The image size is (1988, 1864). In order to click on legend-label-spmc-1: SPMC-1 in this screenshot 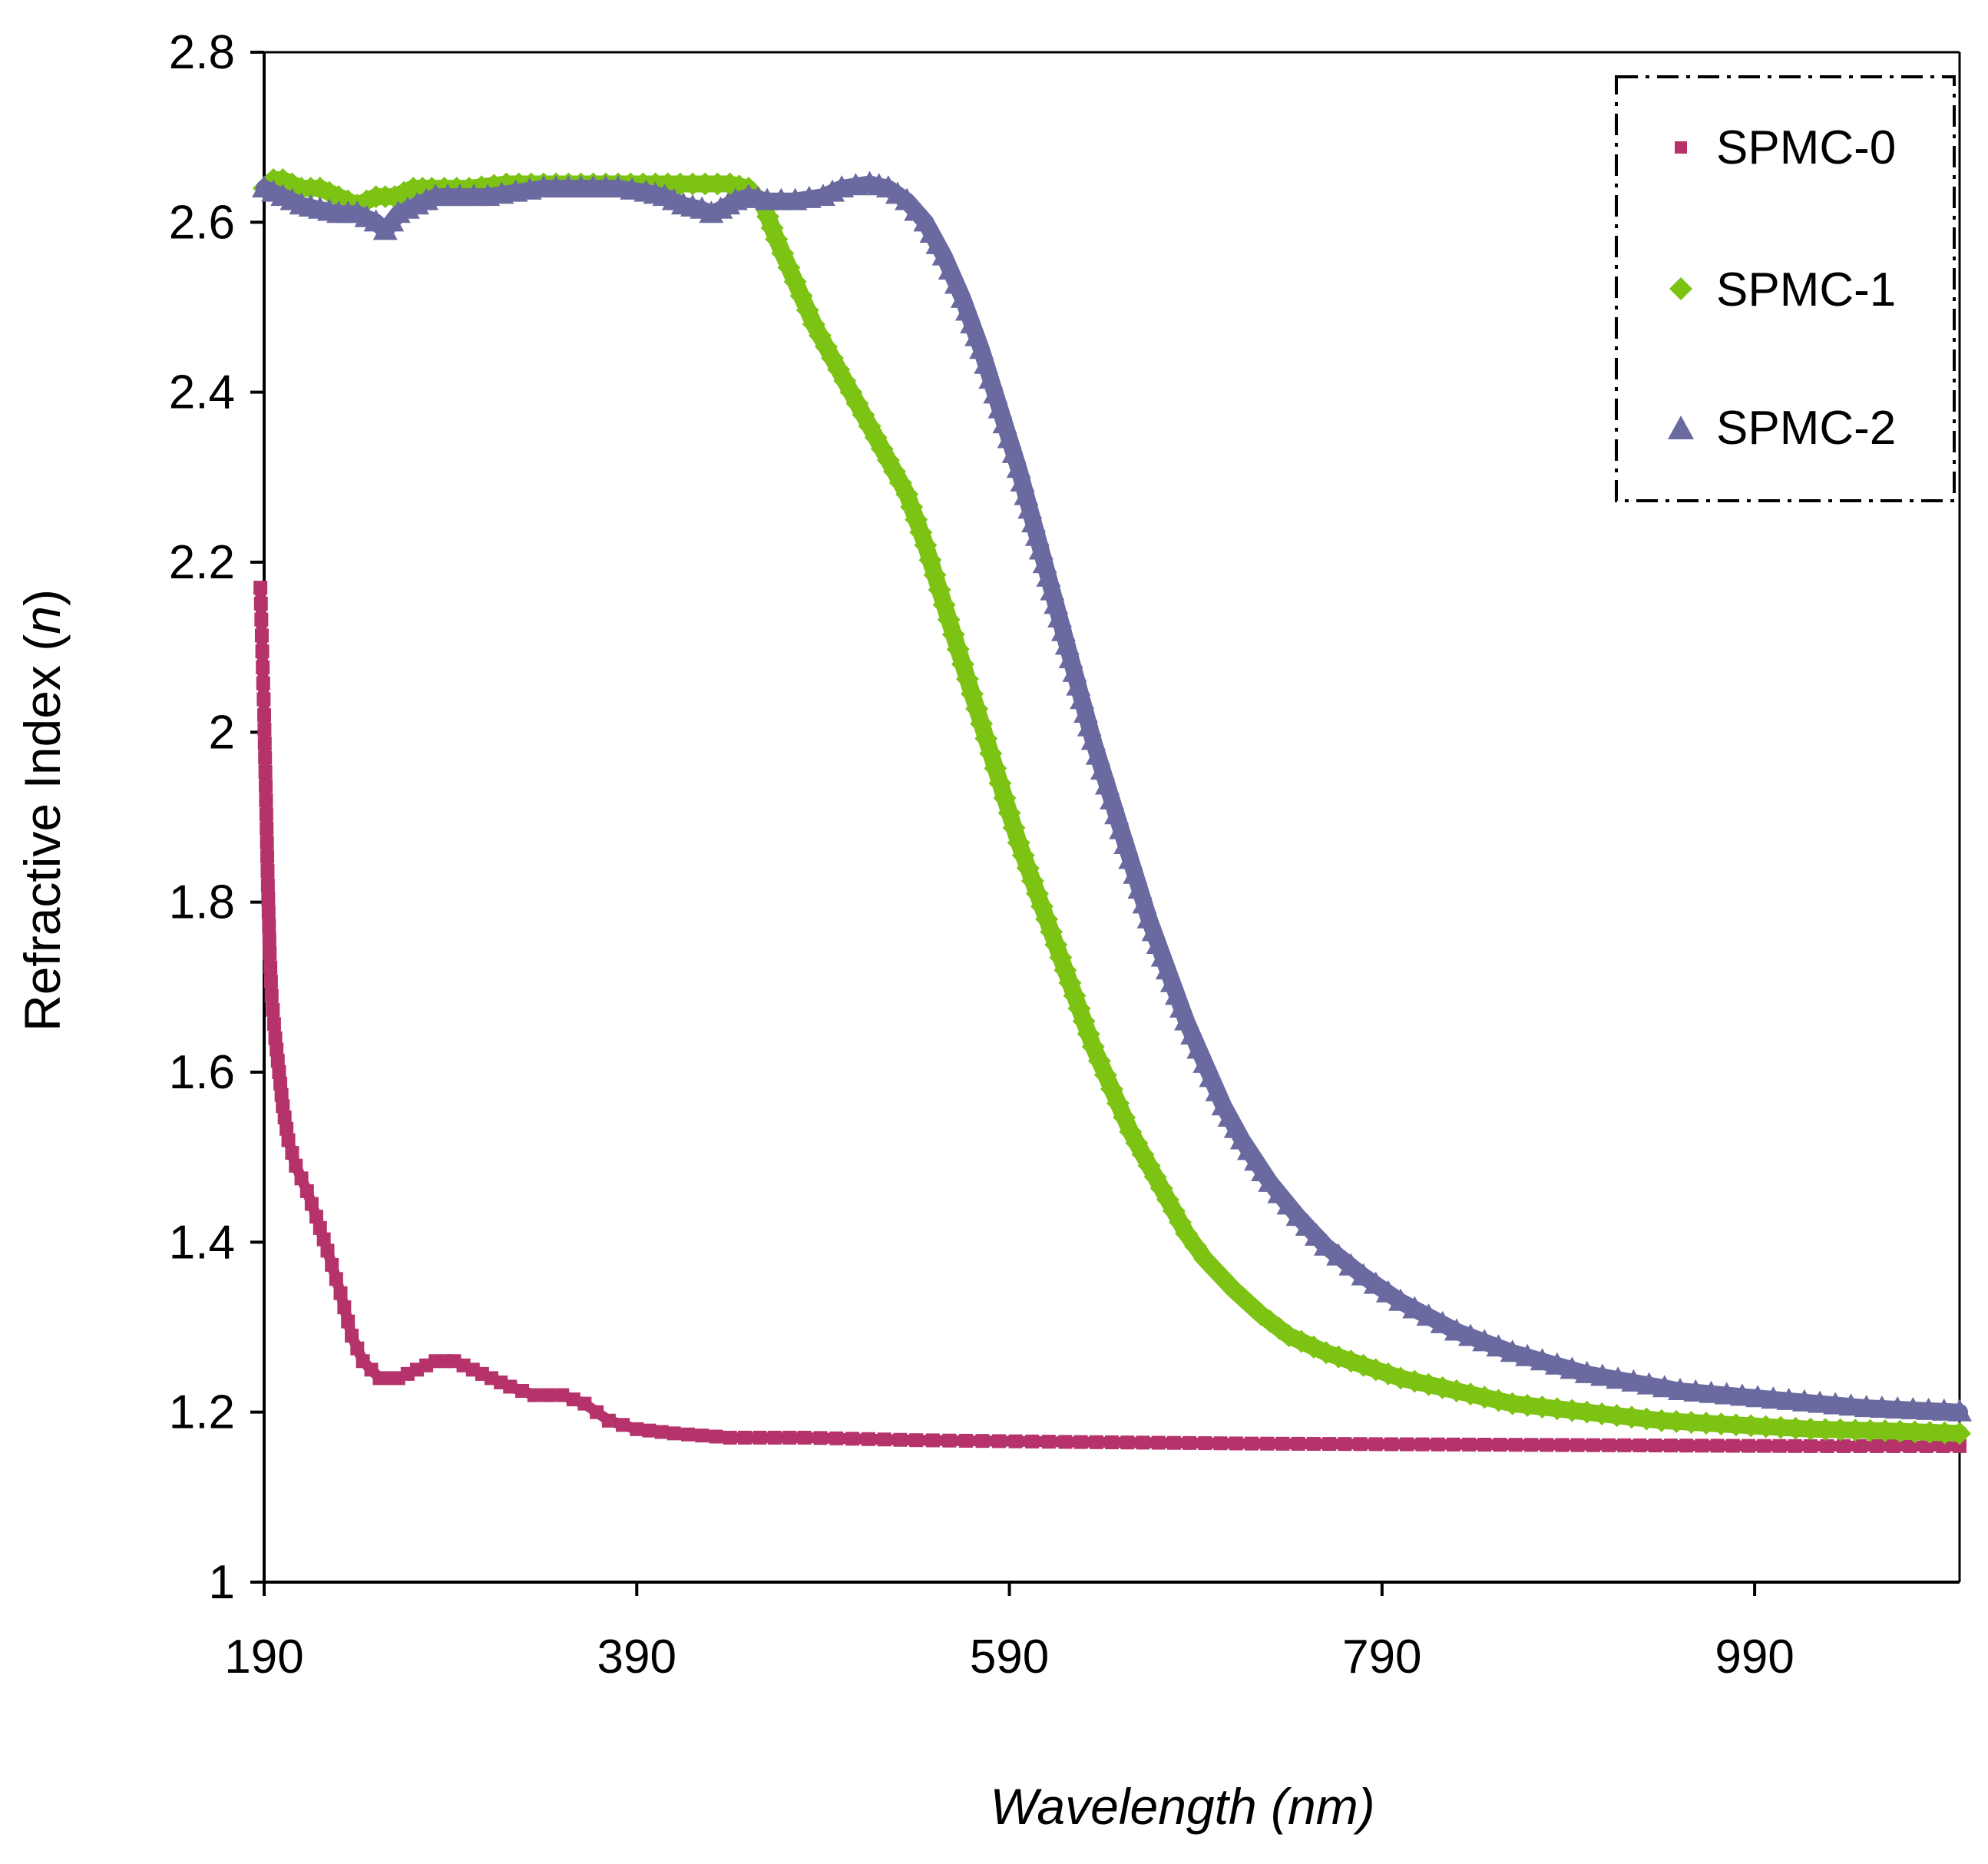, I will do `click(1806, 289)`.